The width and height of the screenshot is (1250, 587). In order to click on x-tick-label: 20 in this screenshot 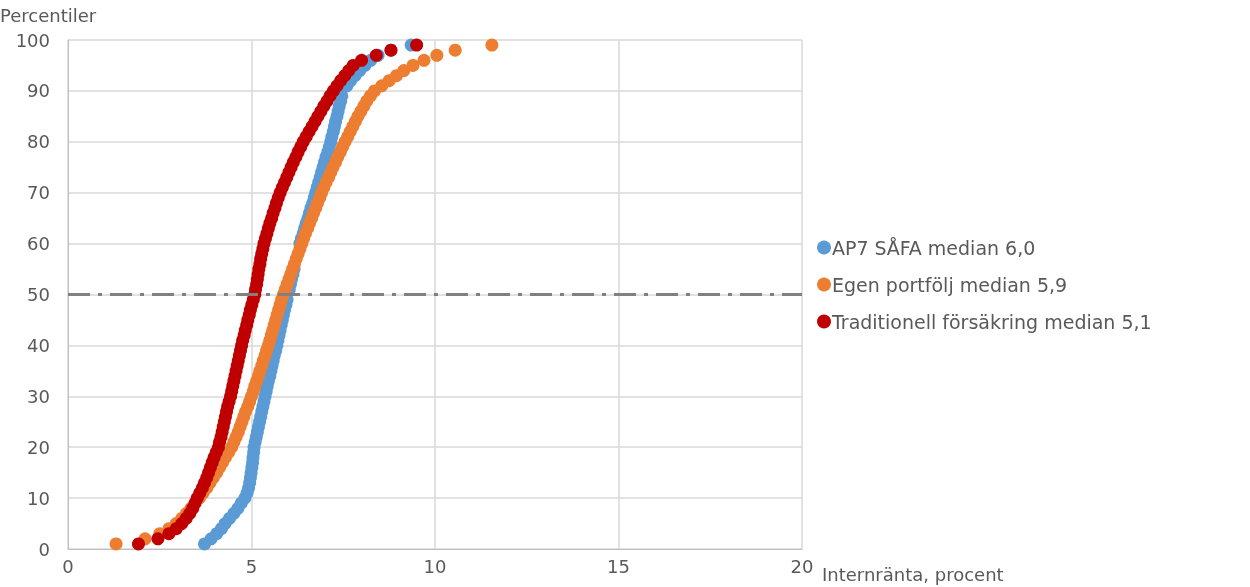, I will do `click(802, 566)`.